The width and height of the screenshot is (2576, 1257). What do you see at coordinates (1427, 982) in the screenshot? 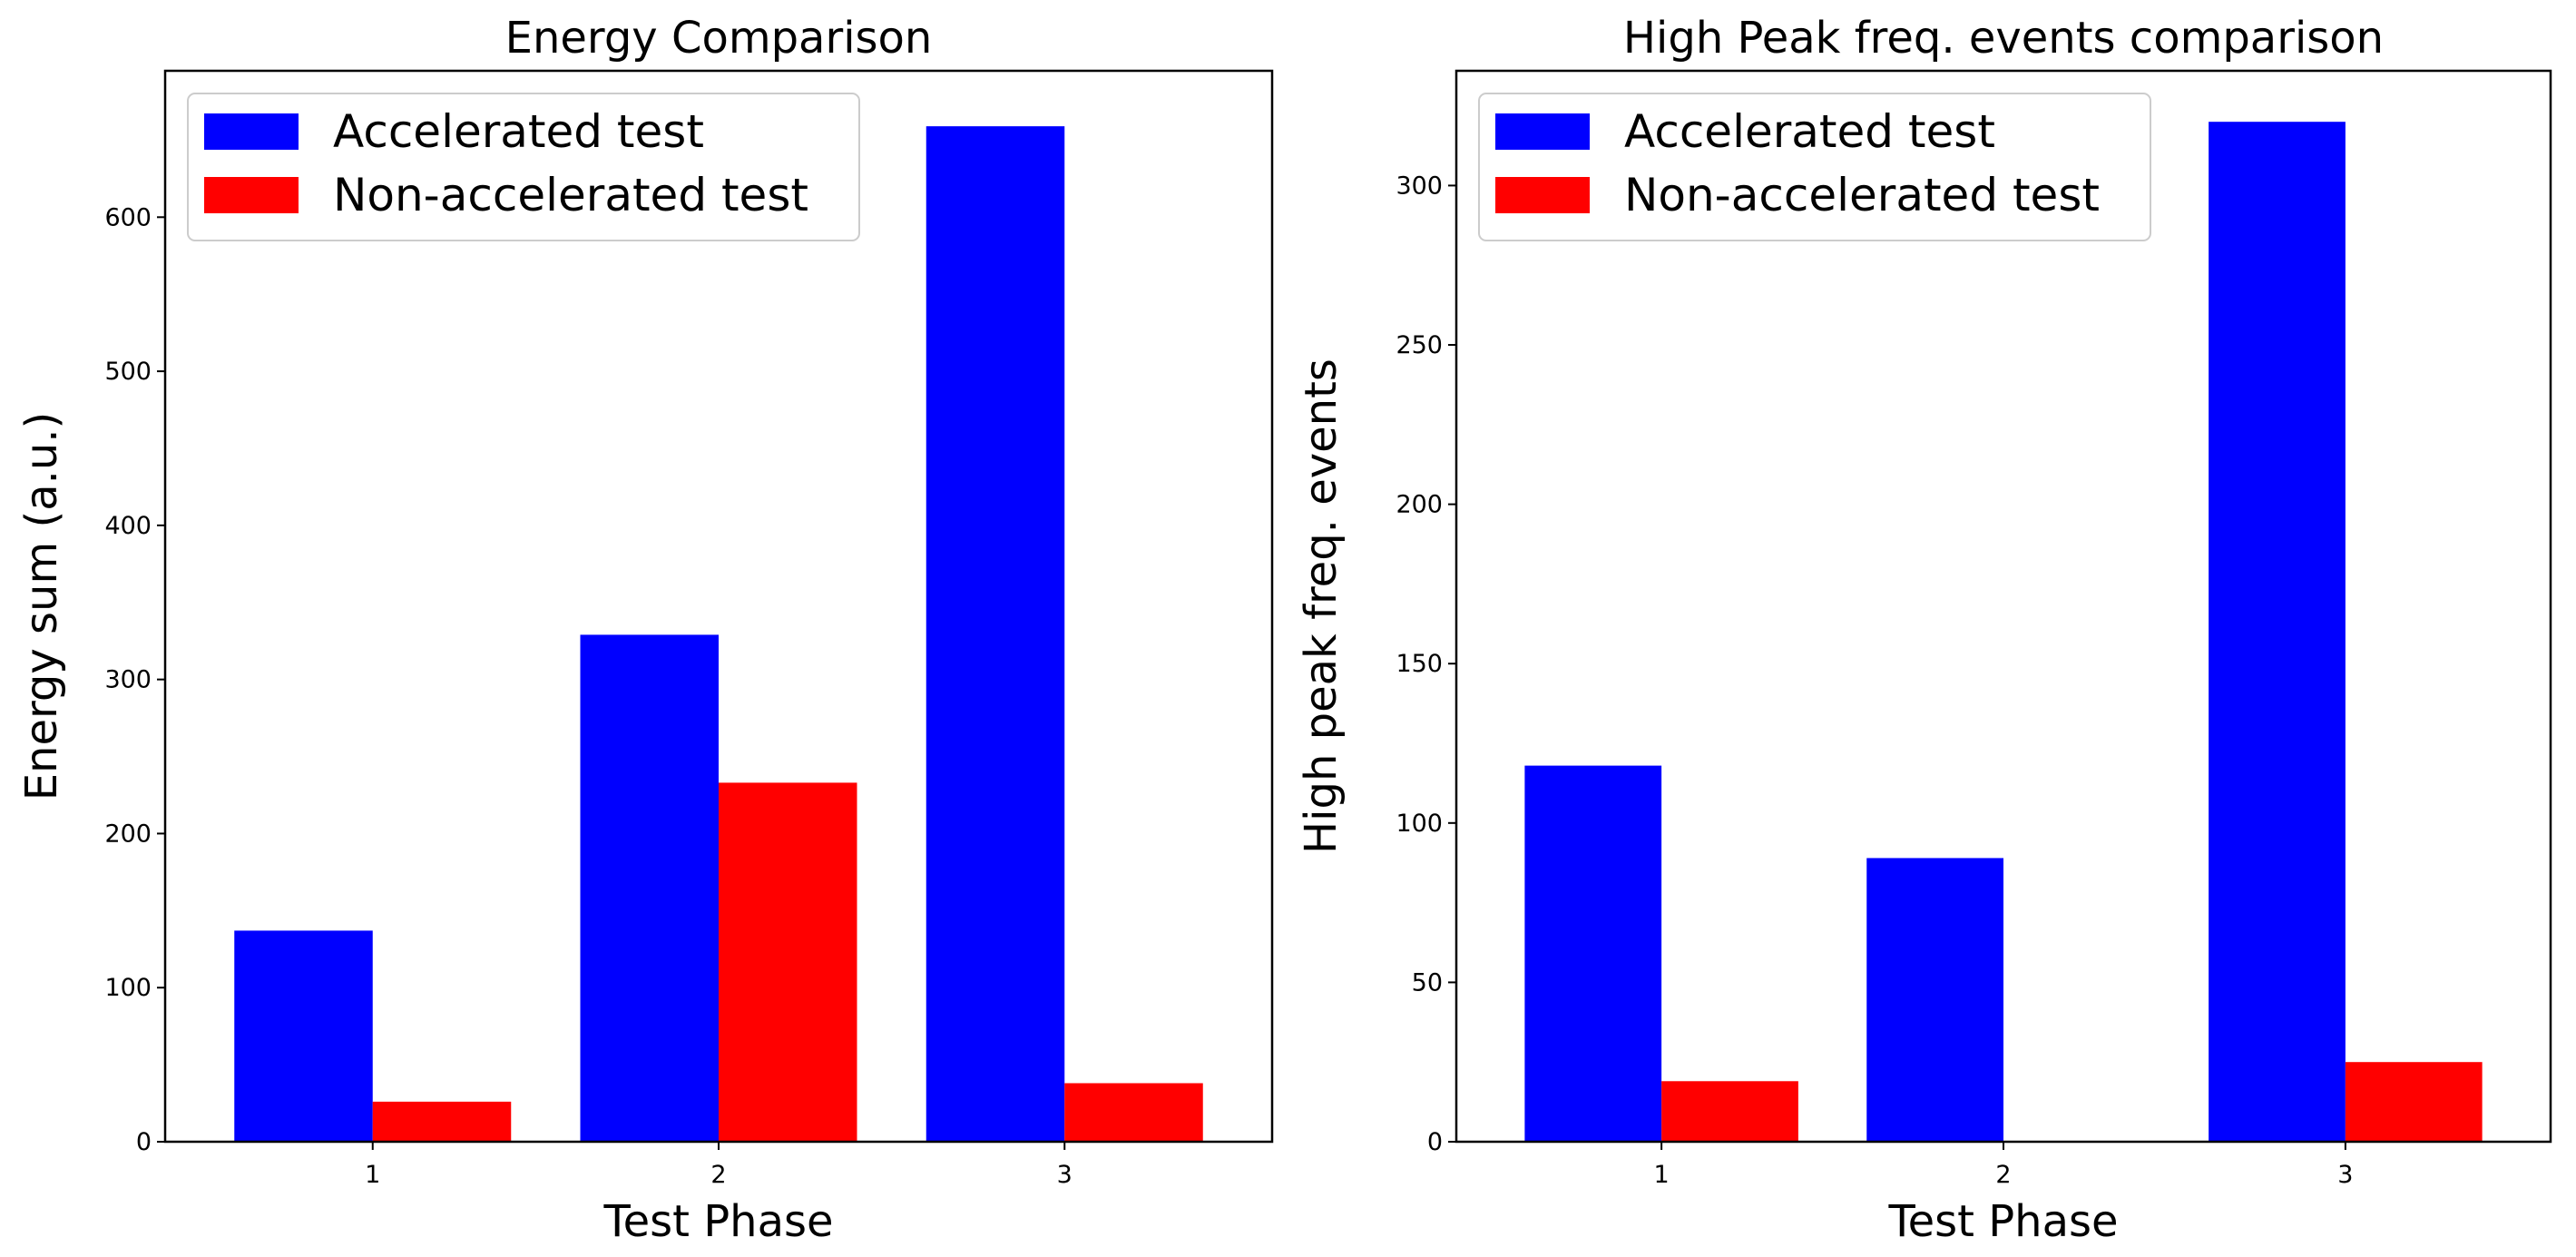
I see `y-tick-label: 50` at bounding box center [1427, 982].